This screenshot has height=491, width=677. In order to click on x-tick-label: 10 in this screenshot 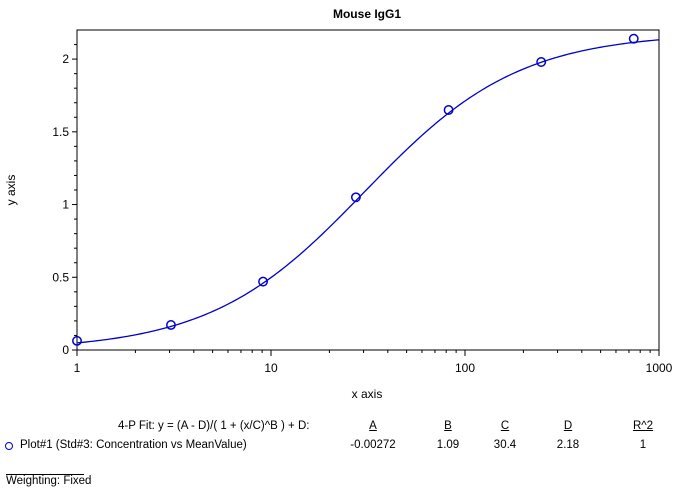, I will do `click(271, 368)`.